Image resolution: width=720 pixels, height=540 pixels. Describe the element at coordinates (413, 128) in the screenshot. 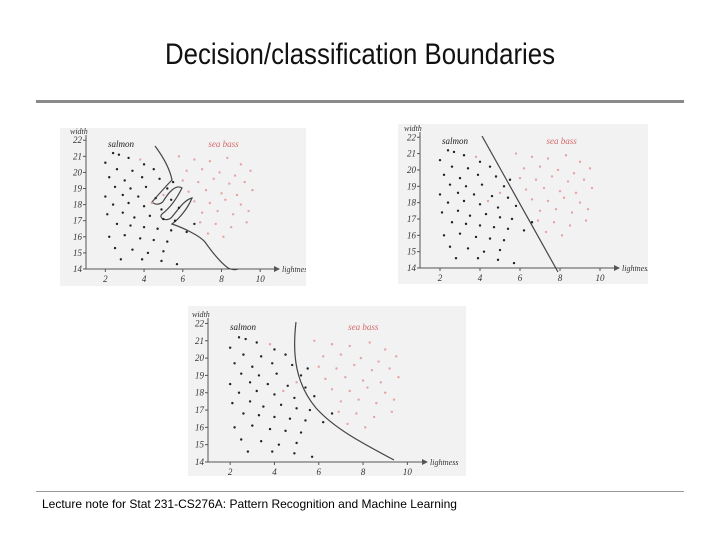

I see `y-axis-label: width` at that location.